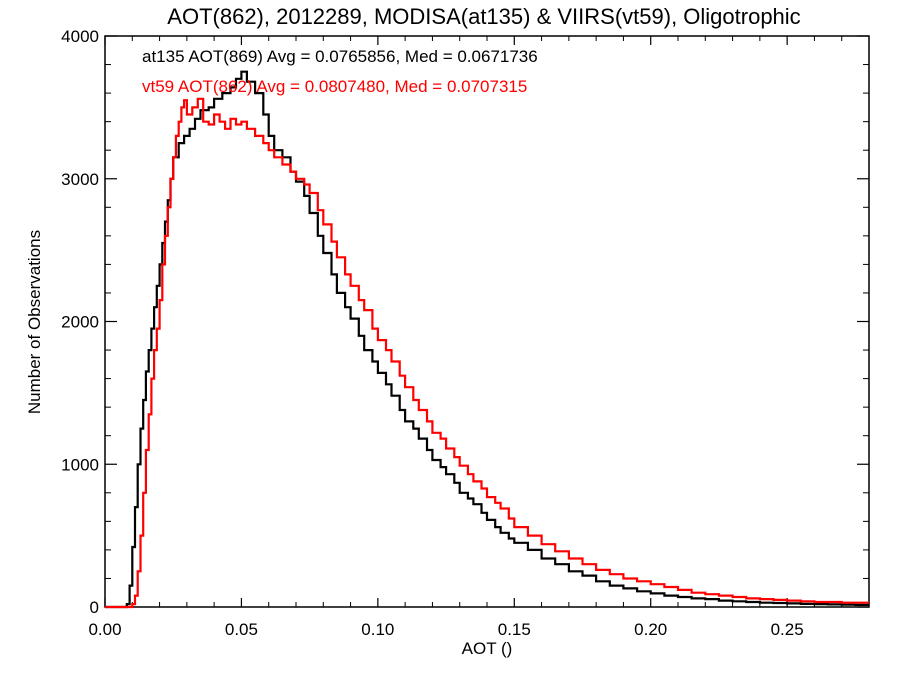  Describe the element at coordinates (377, 629) in the screenshot. I see `x-tick-label: 0.10` at that location.